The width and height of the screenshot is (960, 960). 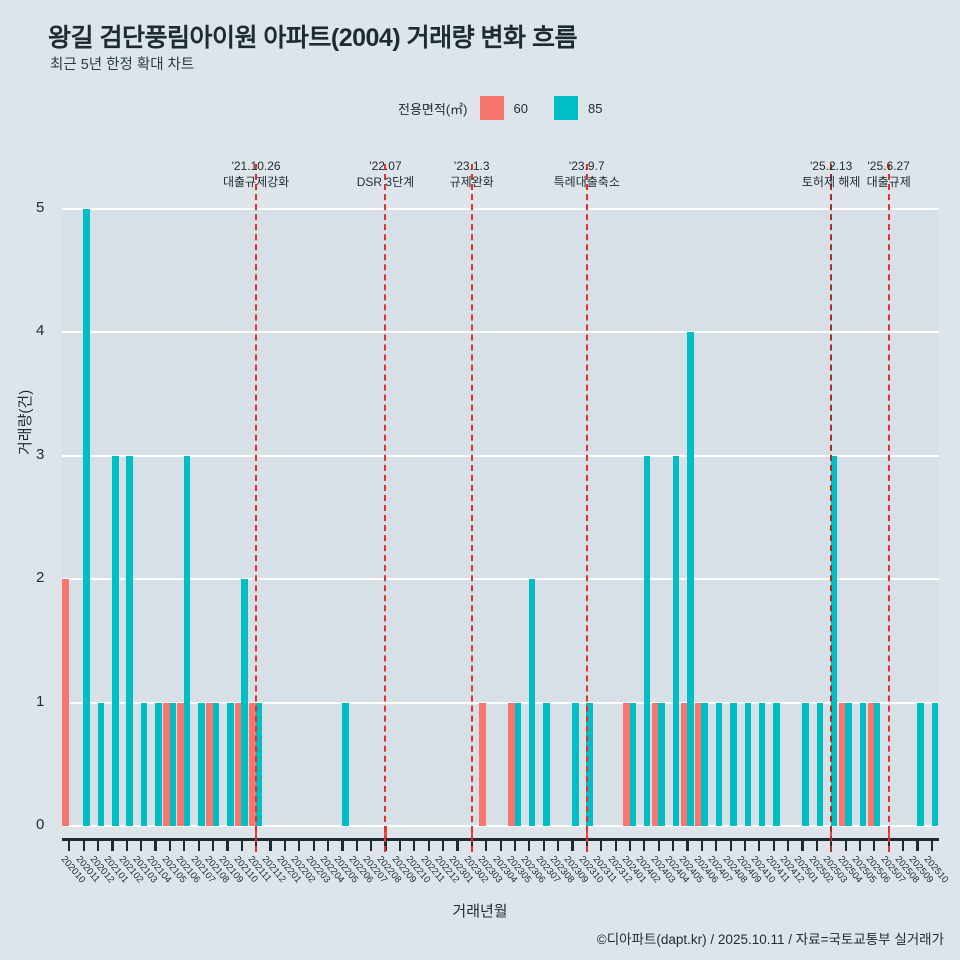 What do you see at coordinates (40, 824) in the screenshot?
I see `y-tick-0: 0` at bounding box center [40, 824].